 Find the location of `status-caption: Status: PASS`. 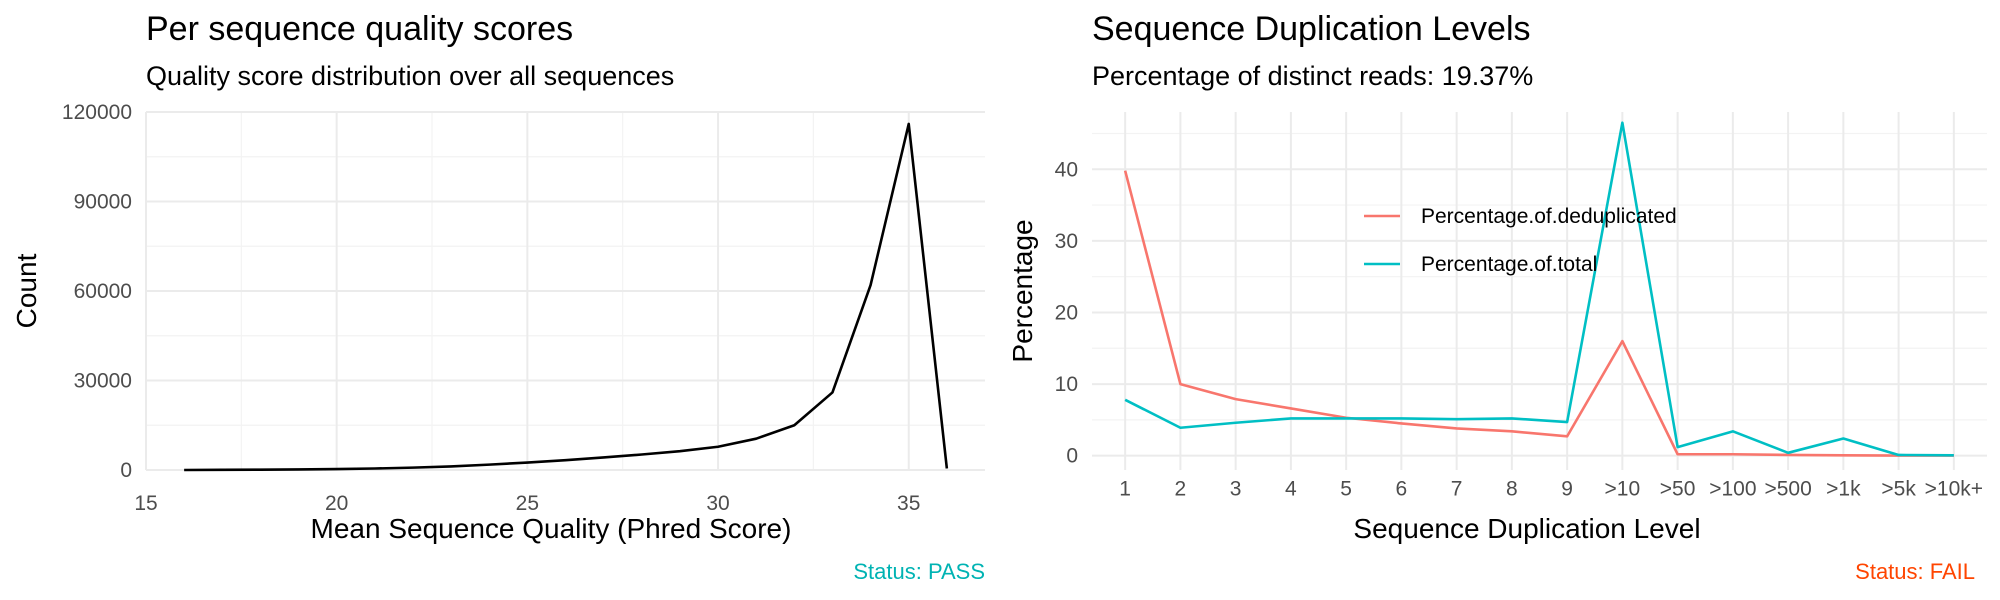

status-caption: Status: PASS is located at coordinates (919, 571).